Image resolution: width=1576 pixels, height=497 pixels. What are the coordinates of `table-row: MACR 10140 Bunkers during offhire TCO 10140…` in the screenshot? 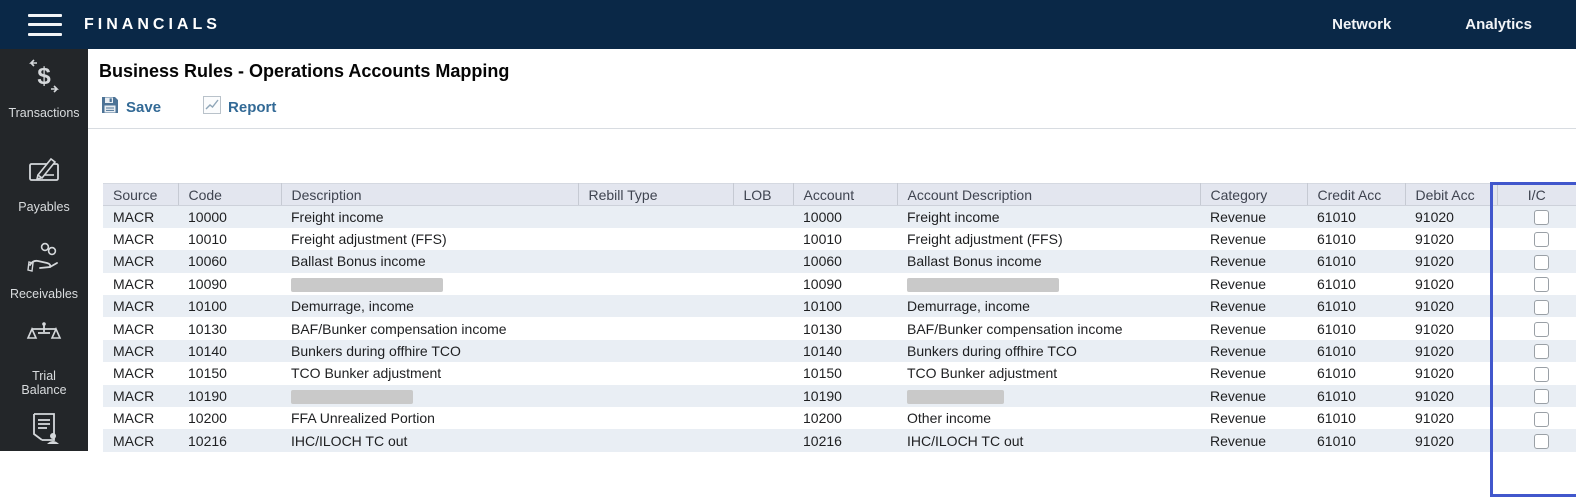 It's located at (839, 351).